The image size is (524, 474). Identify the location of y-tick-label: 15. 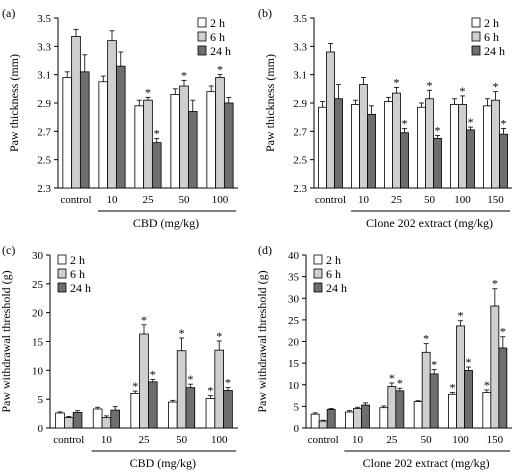
(38, 343).